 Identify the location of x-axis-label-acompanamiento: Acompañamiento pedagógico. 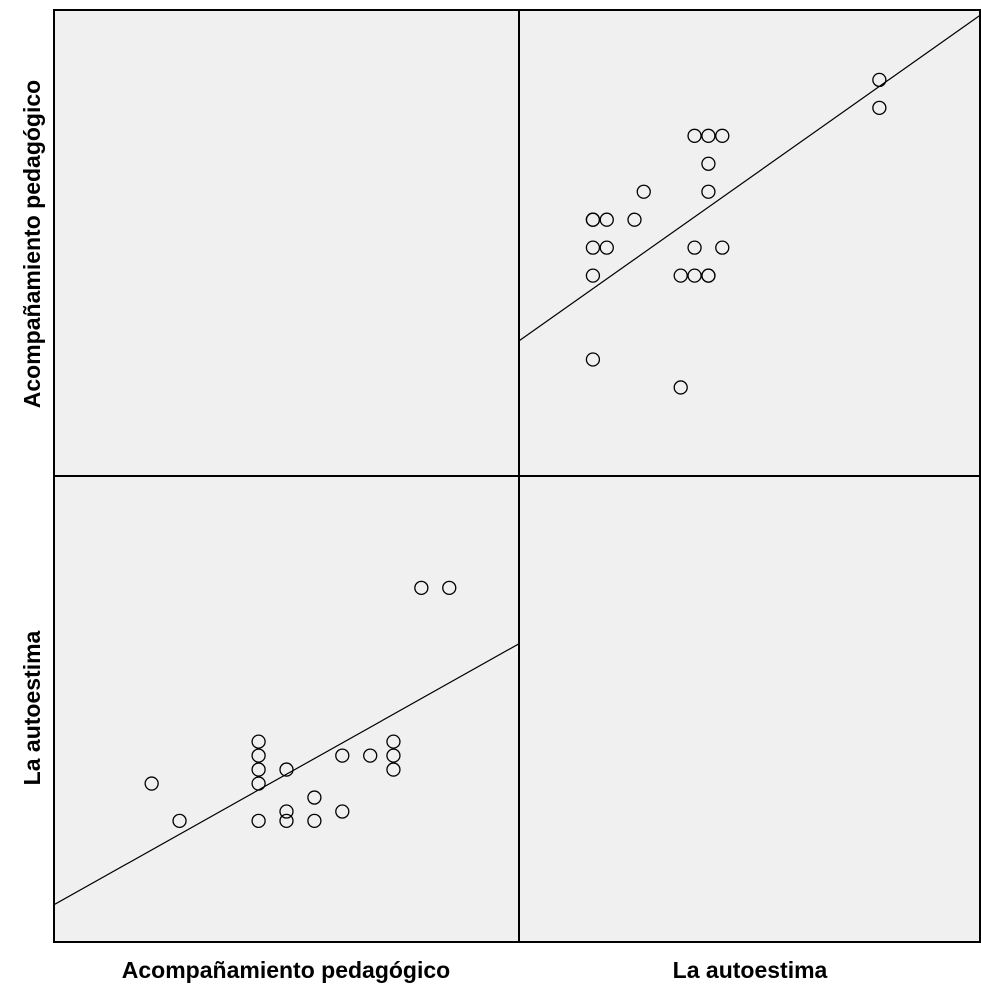
(286, 970).